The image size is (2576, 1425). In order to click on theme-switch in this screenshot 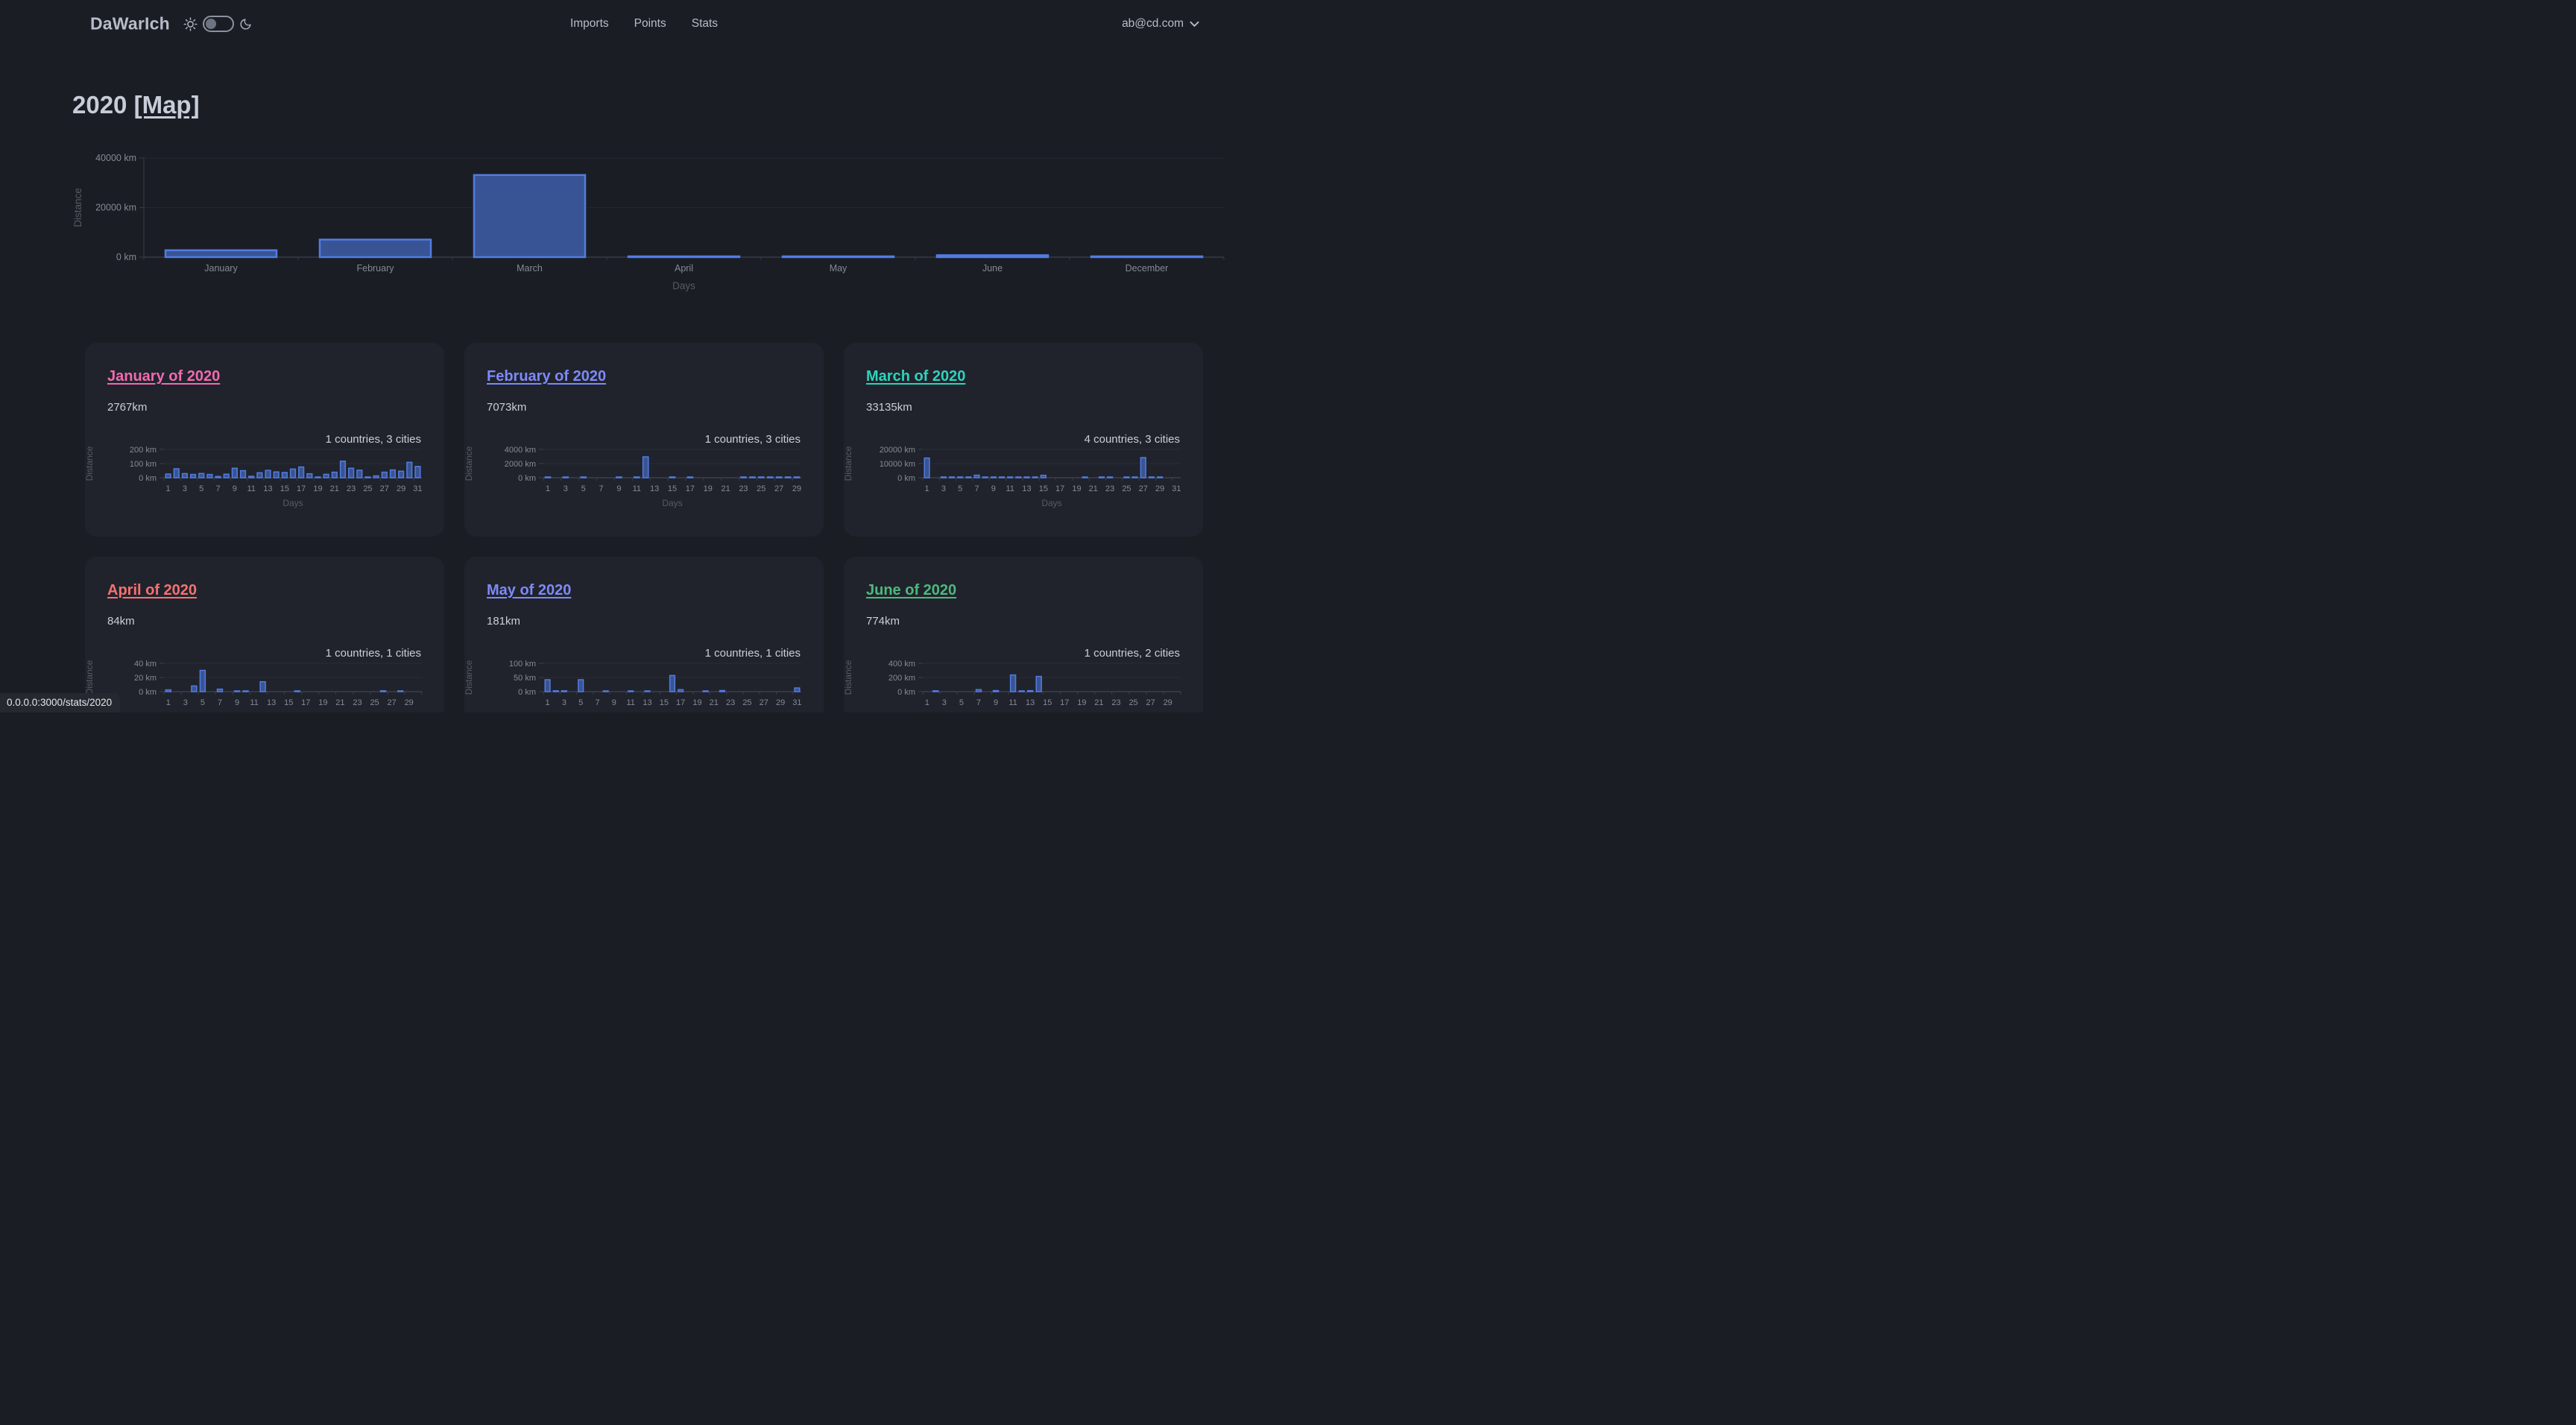, I will do `click(218, 24)`.